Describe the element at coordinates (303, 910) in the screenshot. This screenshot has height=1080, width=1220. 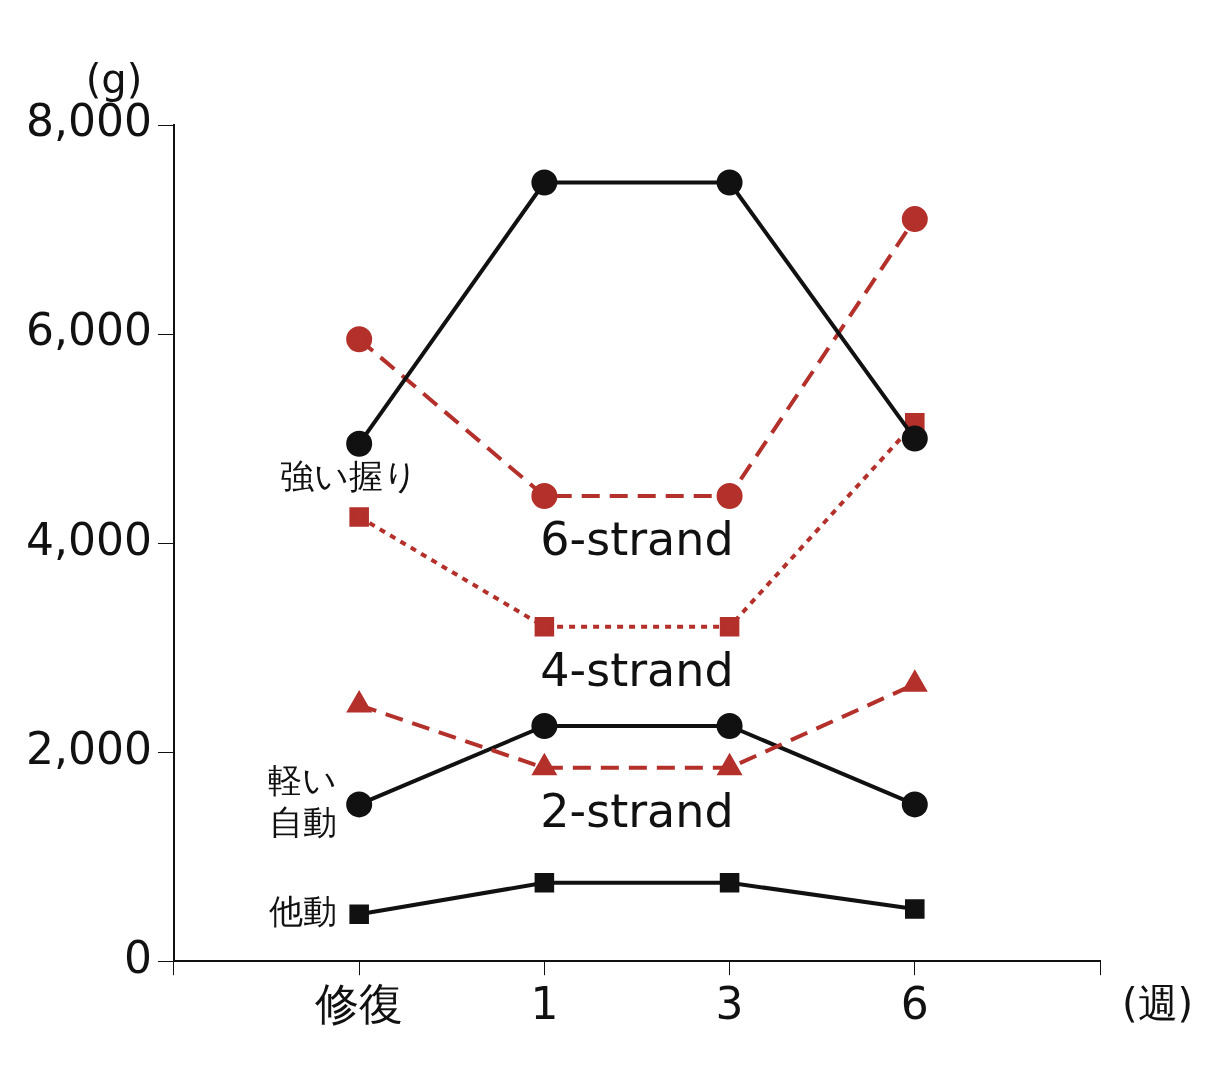
I see `series-label: 他動` at that location.